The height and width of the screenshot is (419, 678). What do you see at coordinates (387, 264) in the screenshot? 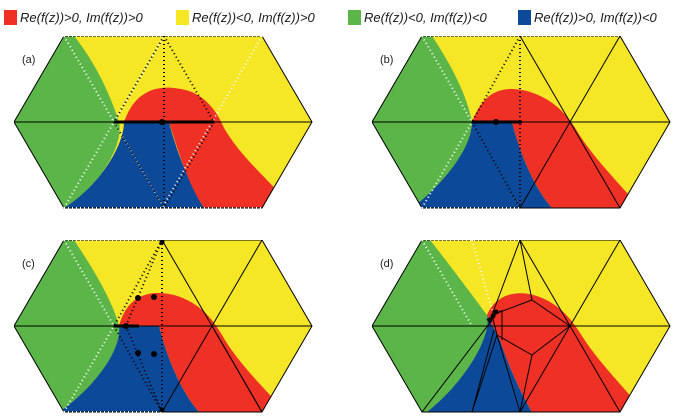
I see `panel-label-d: (d)` at bounding box center [387, 264].